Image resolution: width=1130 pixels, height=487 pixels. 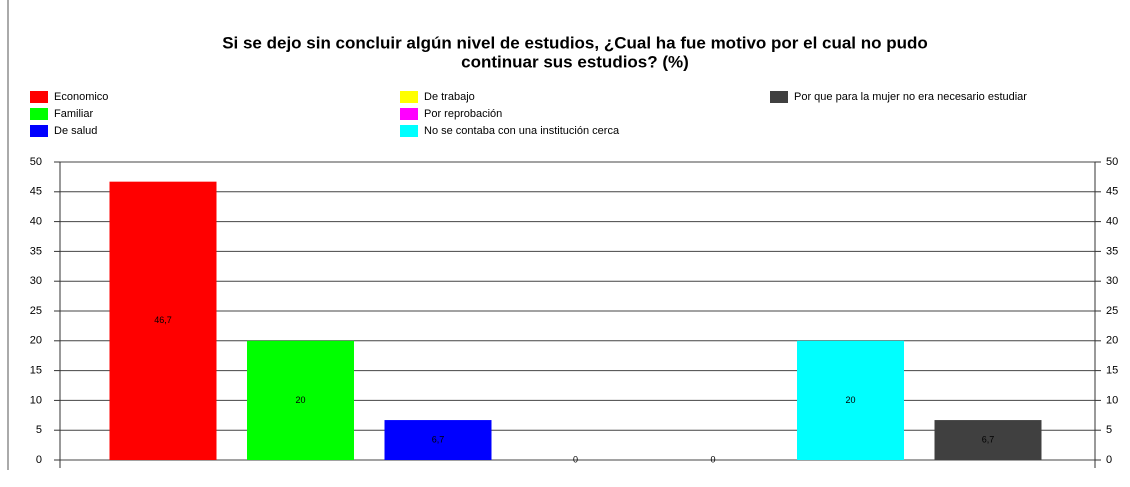 What do you see at coordinates (36, 400) in the screenshot?
I see `y-tick-label: 10` at bounding box center [36, 400].